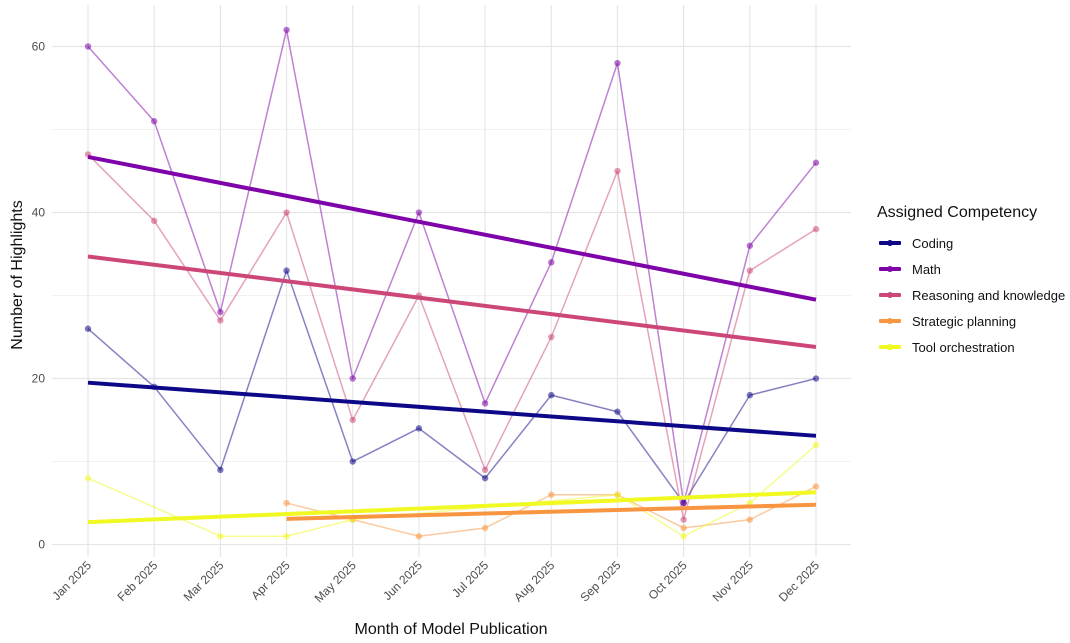 This screenshot has width=1070, height=643. What do you see at coordinates (971, 243) in the screenshot?
I see `legend-item-coding: Coding` at bounding box center [971, 243].